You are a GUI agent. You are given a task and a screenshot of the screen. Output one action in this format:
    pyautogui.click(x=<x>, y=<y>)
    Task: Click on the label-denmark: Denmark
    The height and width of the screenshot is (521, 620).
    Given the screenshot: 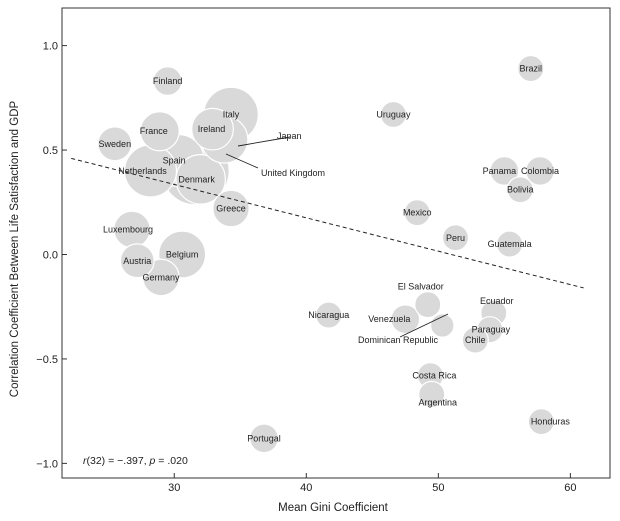 What is the action you would take?
    pyautogui.click(x=196, y=179)
    